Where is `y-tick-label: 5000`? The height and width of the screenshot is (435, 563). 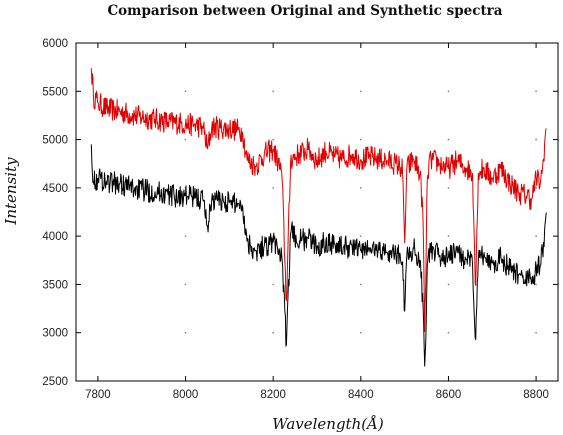 y-tick-label: 5000 is located at coordinates (55, 141).